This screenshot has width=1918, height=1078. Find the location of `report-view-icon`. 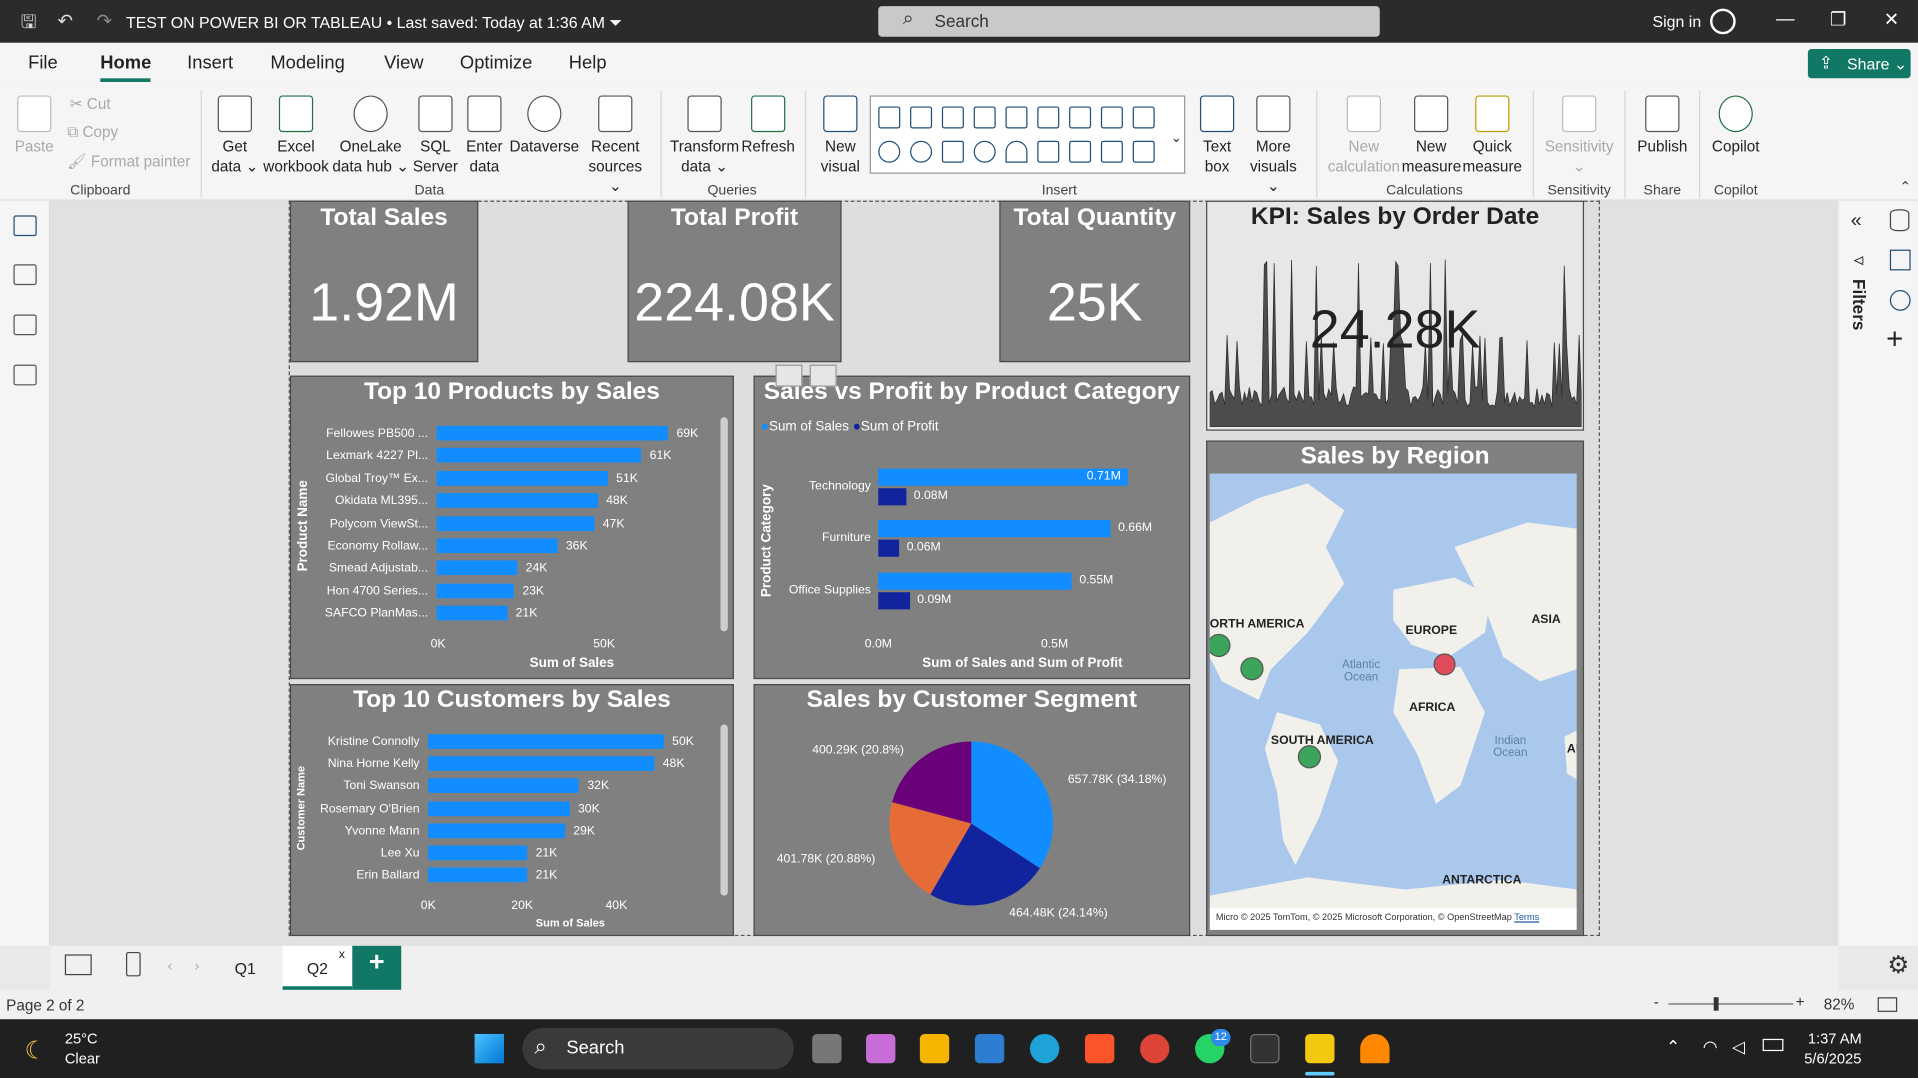

report-view-icon is located at coordinates (25, 226).